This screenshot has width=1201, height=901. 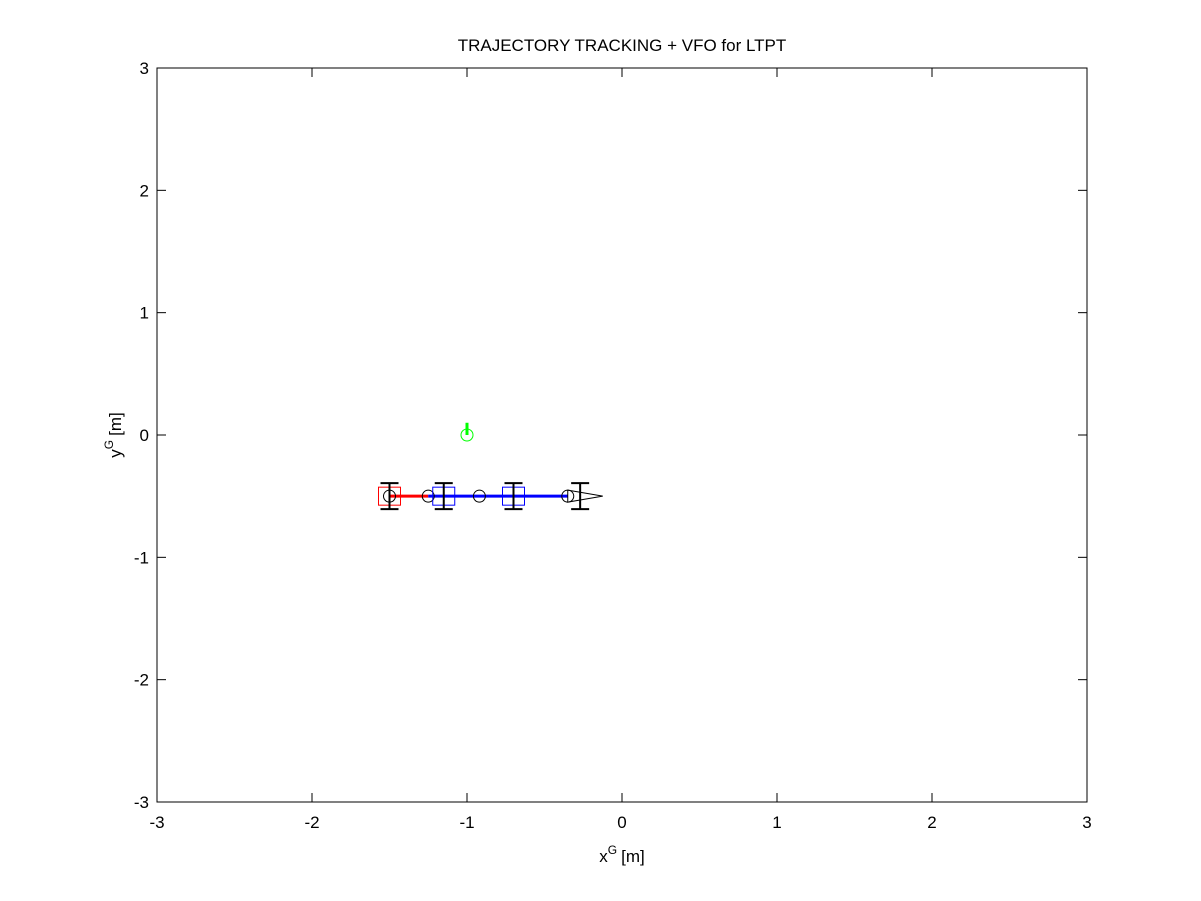 What do you see at coordinates (144, 435) in the screenshot?
I see `y-tick-label: 0` at bounding box center [144, 435].